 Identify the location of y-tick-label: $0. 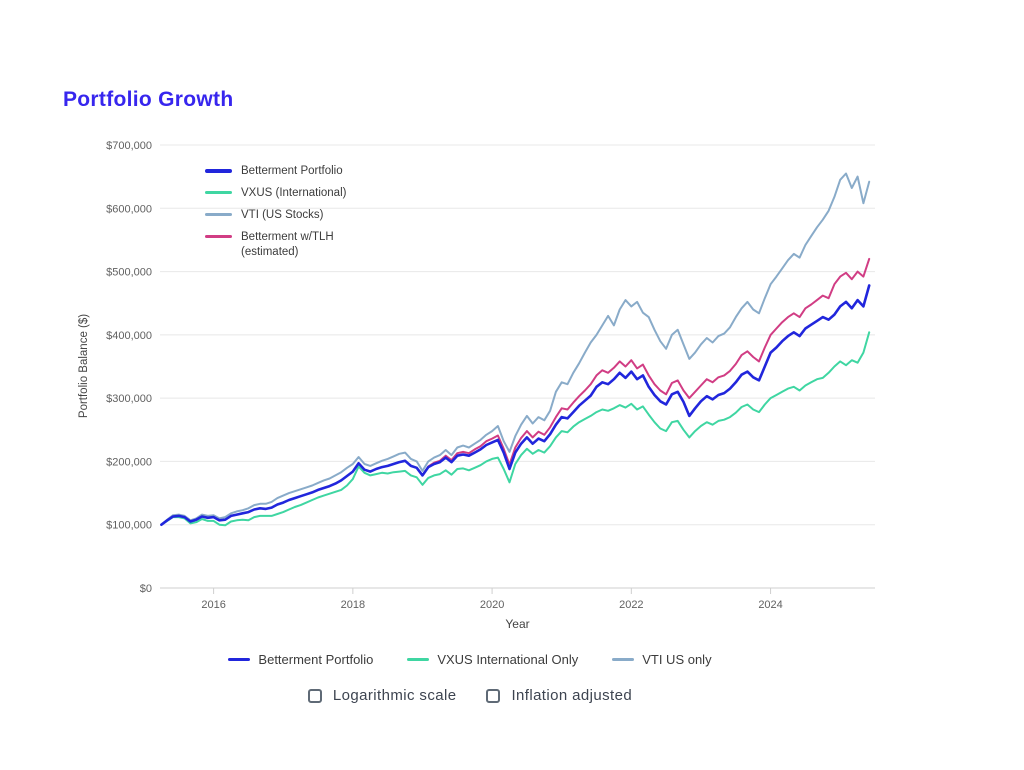
(146, 589).